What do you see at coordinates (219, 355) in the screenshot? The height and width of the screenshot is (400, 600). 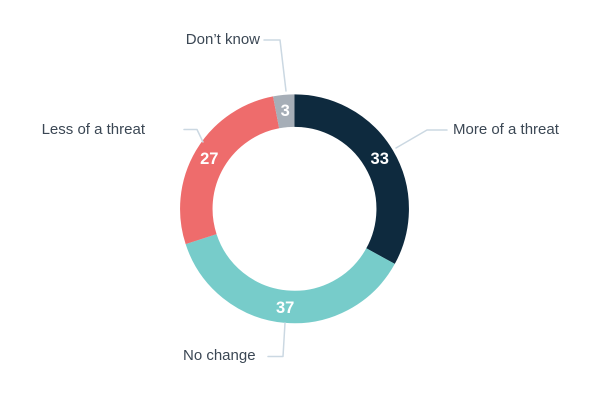 I see `category-label-no-change: No change` at bounding box center [219, 355].